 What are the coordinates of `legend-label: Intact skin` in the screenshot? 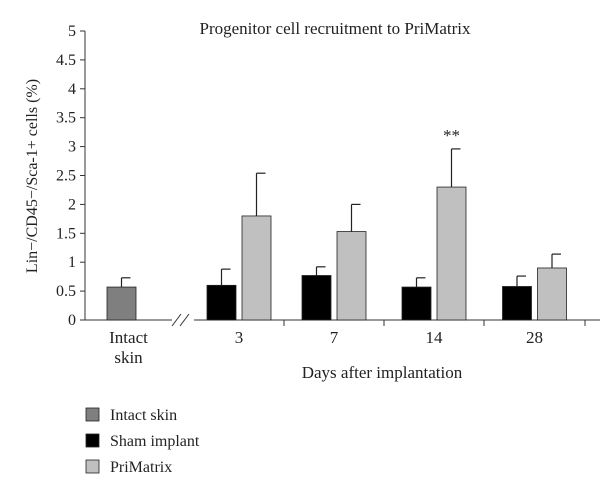 It's located at (143, 415).